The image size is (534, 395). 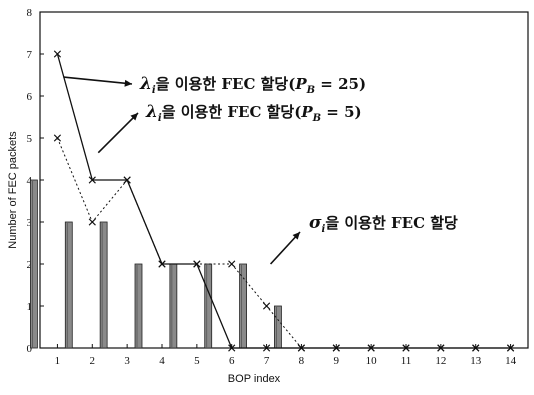 I want to click on y-tick-label: 8, so click(x=30, y=13).